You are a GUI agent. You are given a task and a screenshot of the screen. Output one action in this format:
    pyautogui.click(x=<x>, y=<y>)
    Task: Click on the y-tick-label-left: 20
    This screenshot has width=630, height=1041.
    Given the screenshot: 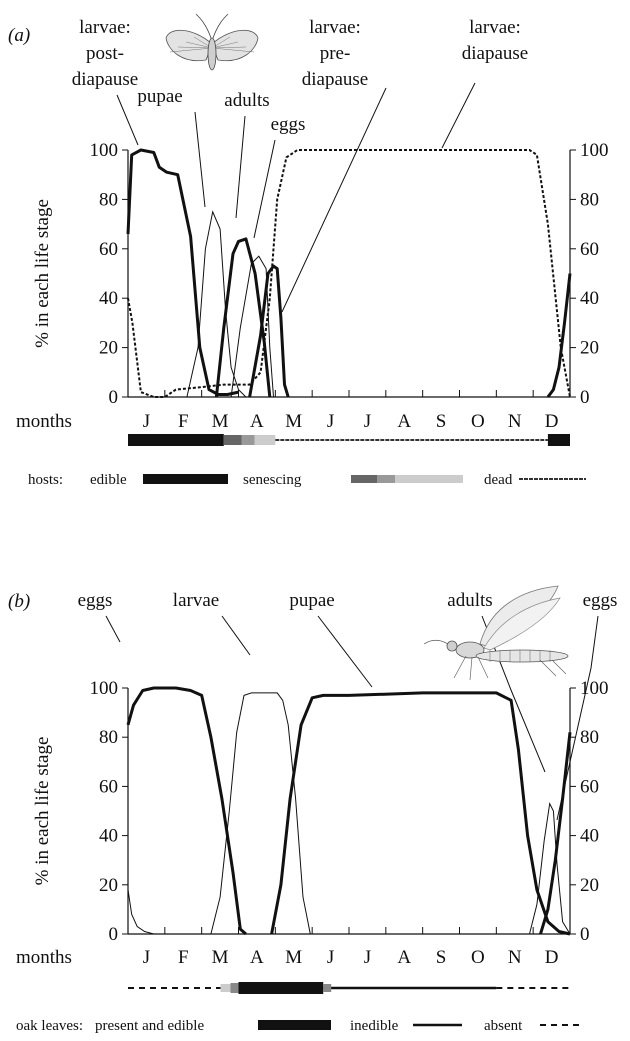 What is the action you would take?
    pyautogui.click(x=108, y=348)
    